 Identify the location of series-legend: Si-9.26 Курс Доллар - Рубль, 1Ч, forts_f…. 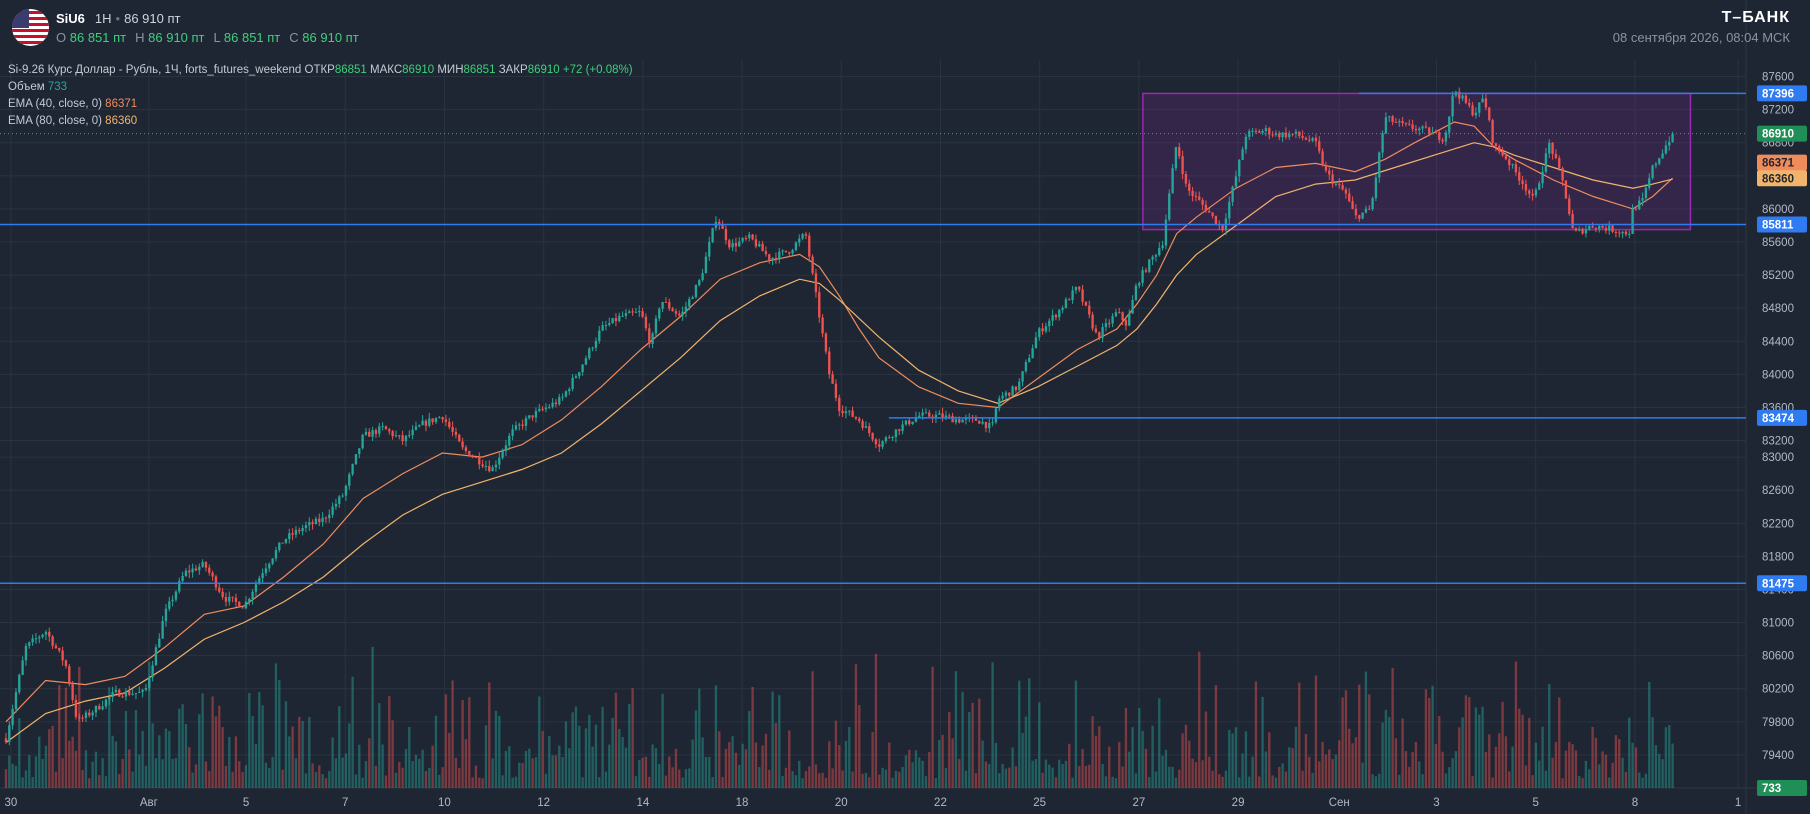
(320, 70).